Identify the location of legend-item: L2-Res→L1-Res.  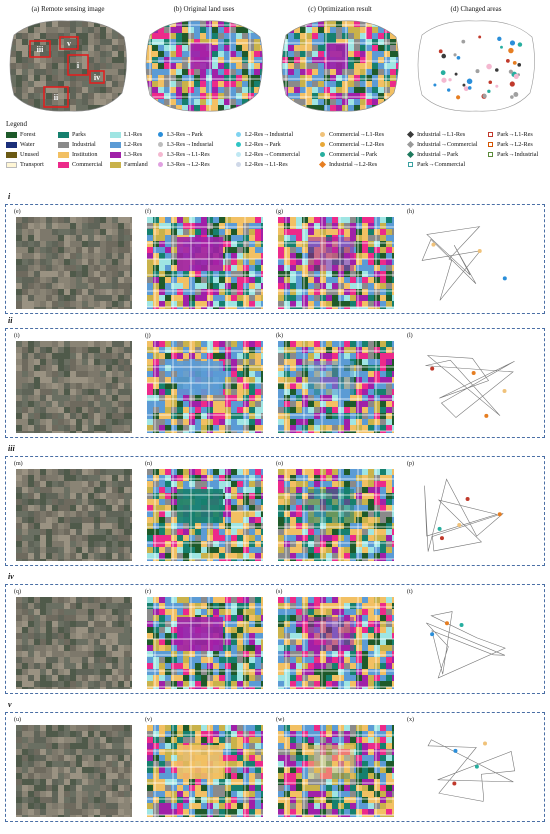
(276, 164).